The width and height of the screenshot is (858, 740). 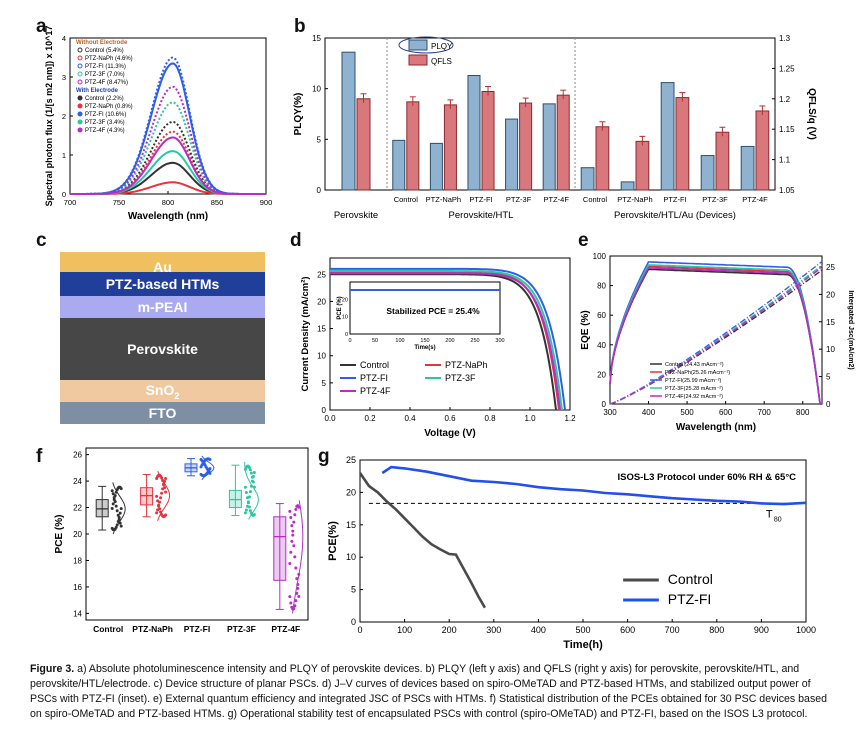 What do you see at coordinates (168, 165) in the screenshot?
I see `a-series-line` at bounding box center [168, 165].